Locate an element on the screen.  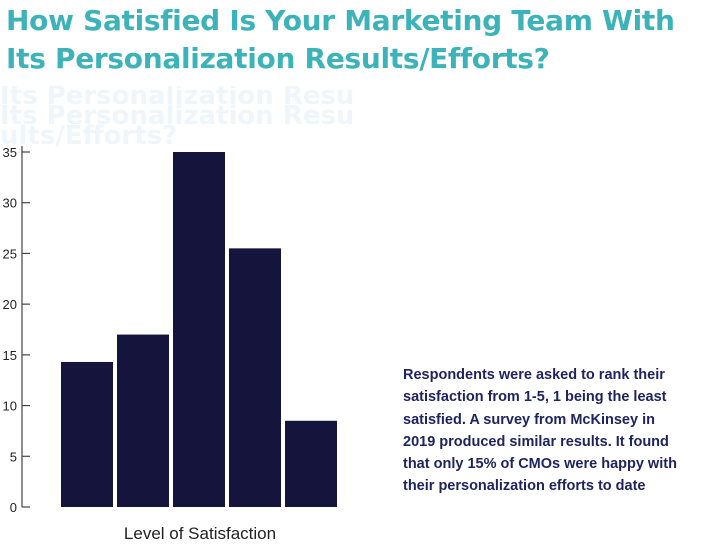
y-tick-label: 10 is located at coordinates (10, 406).